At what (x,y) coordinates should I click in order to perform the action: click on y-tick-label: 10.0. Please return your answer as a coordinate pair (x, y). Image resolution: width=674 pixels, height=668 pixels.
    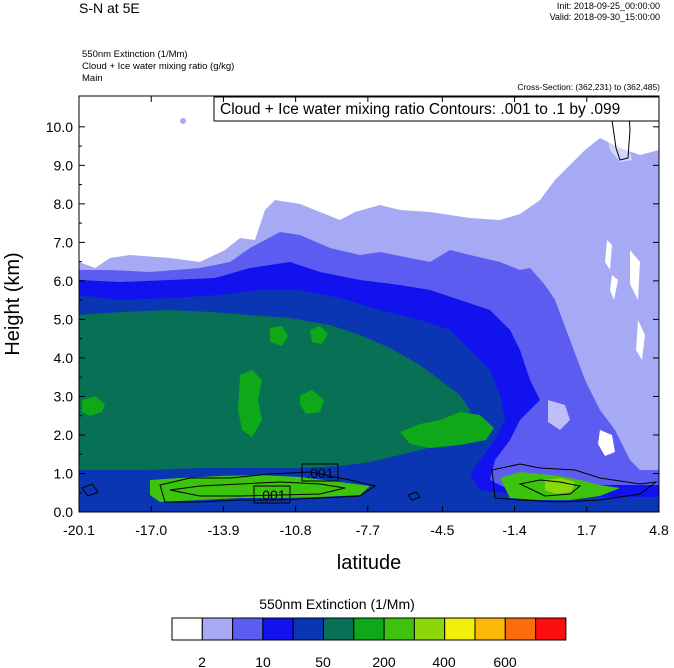
    Looking at the image, I should click on (59, 127).